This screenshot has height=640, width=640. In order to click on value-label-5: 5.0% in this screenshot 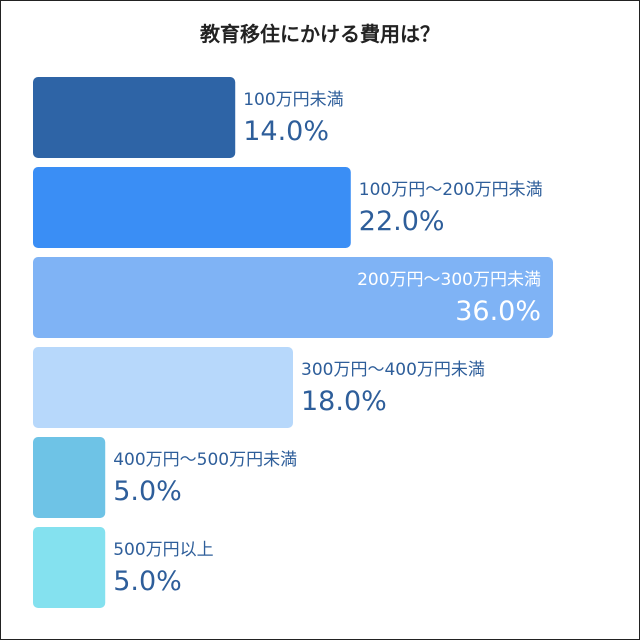, I will do `click(147, 491)`.